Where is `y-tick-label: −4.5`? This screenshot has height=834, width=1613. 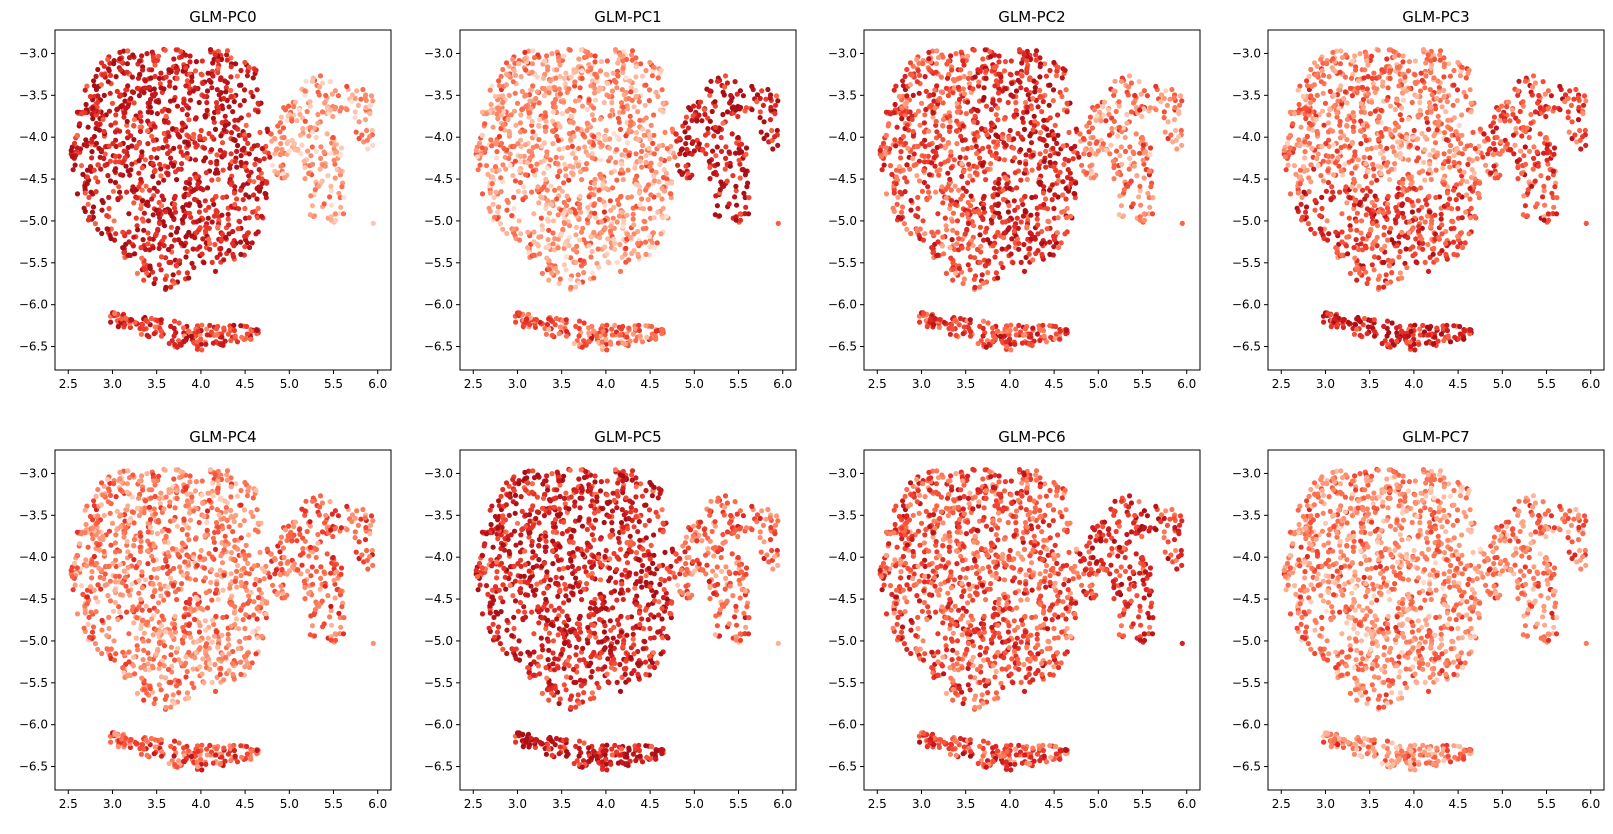 y-tick-label: −4.5 is located at coordinates (842, 179).